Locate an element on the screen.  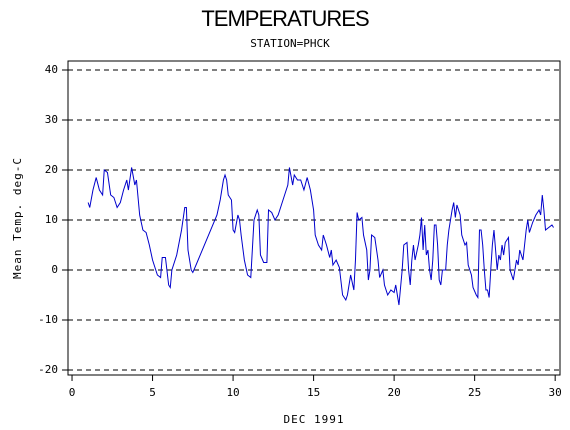
x-tick-label: 30 is located at coordinates (555, 392).